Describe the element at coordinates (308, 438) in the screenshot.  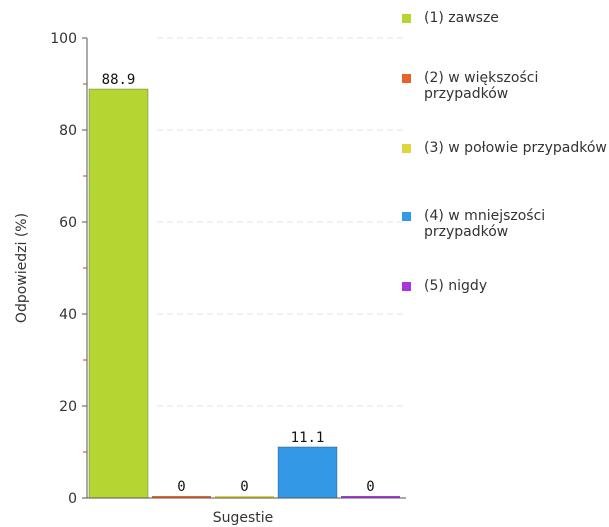
I see `bar-value-label: 11.1` at that location.